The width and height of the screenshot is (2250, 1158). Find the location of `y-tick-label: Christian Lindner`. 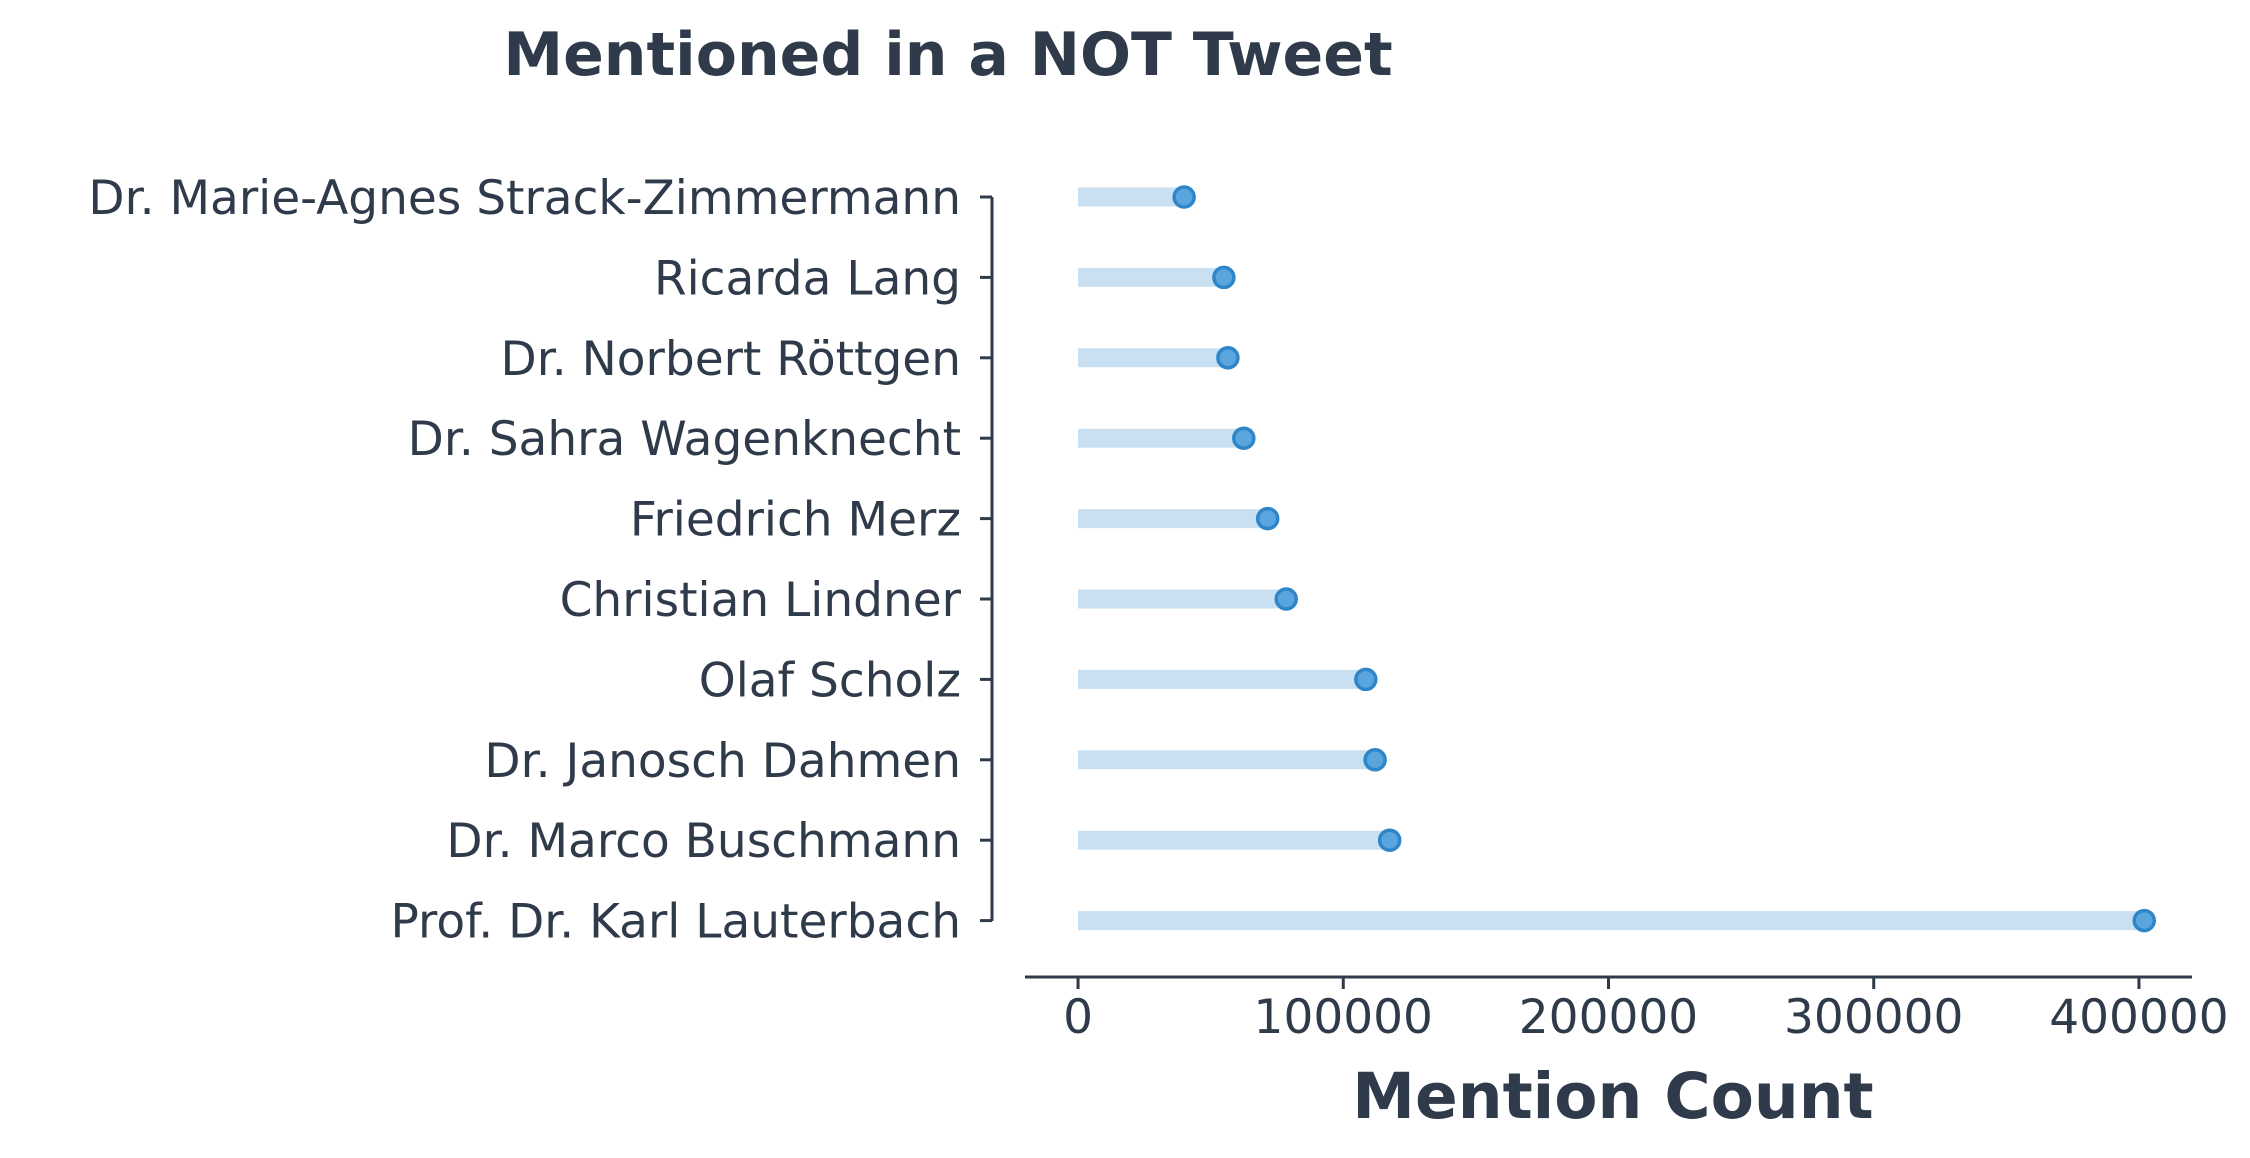

y-tick-label: Christian Lindner is located at coordinates (761, 600).